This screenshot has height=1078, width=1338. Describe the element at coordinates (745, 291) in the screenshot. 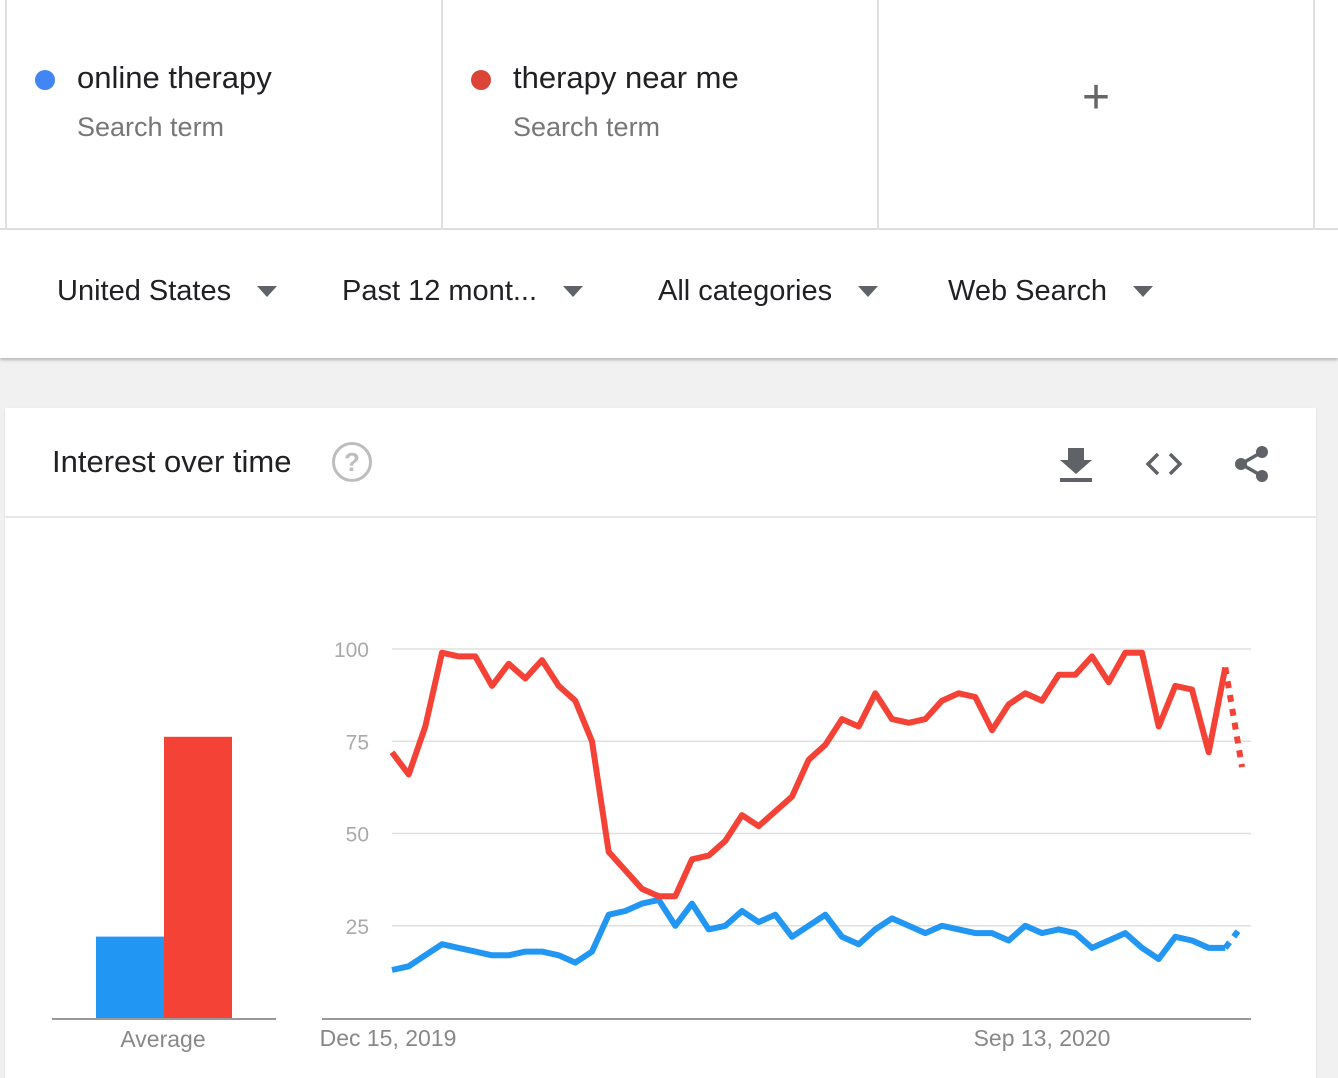

I see `category-dropdown-label: All categories` at that location.